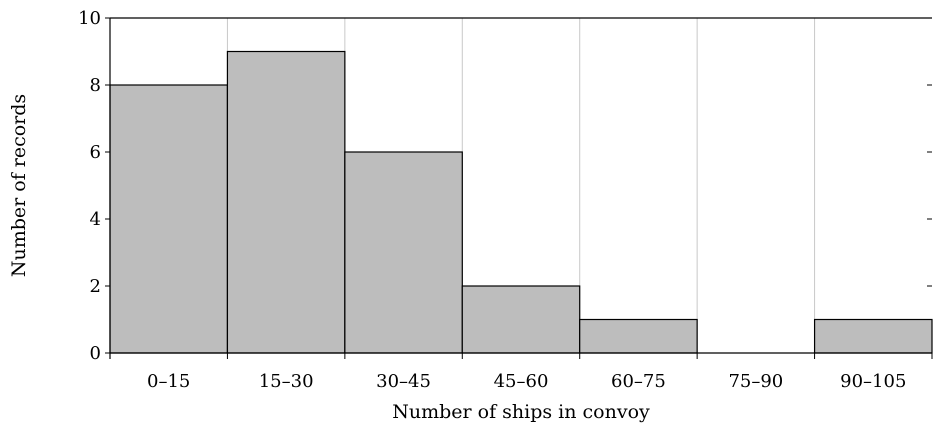 The image size is (933, 427). I want to click on y-tick-label: 6, so click(95, 152).